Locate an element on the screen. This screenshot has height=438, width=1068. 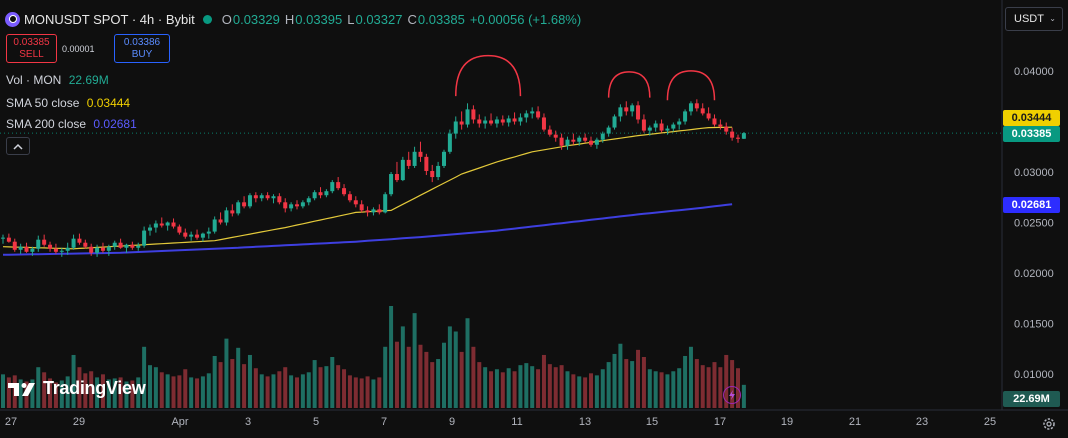
sma50-legend: SMA 50 close 0.03444 is located at coordinates (68, 103).